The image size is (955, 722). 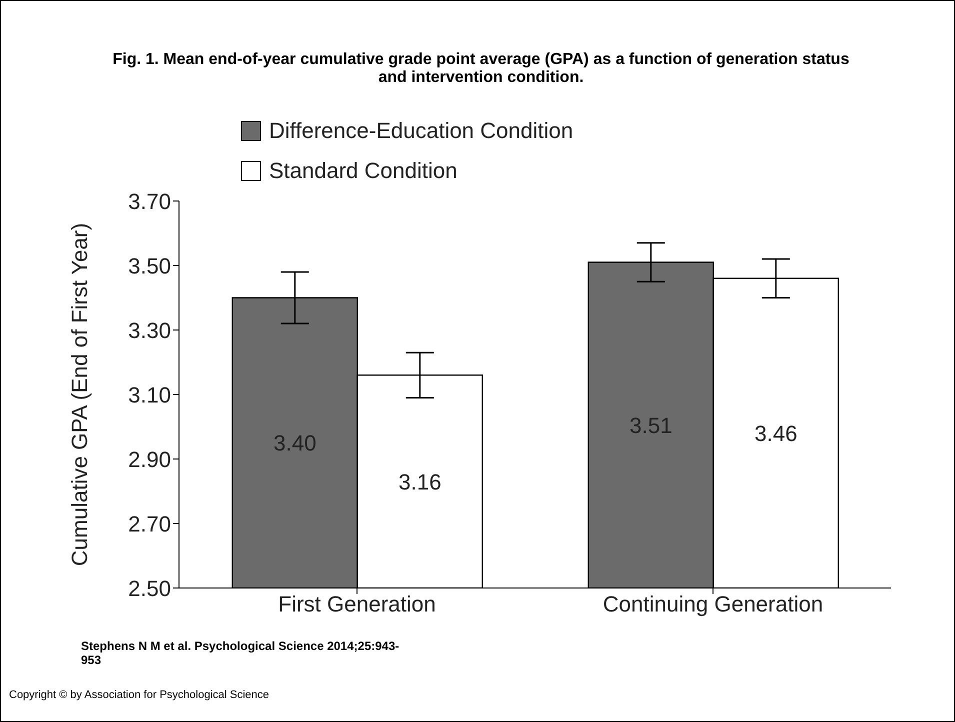 I want to click on x-tick-label: Continuing Generation, so click(x=713, y=604).